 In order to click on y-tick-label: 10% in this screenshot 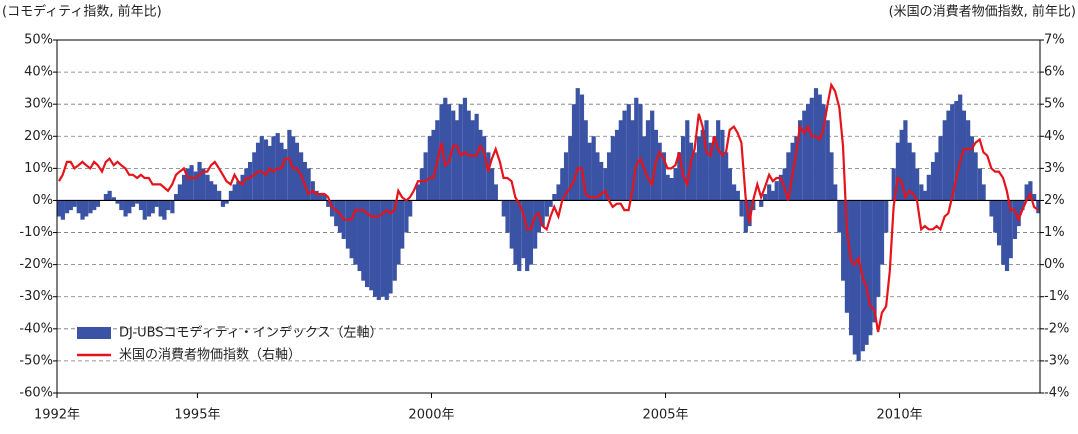, I will do `click(38, 168)`.